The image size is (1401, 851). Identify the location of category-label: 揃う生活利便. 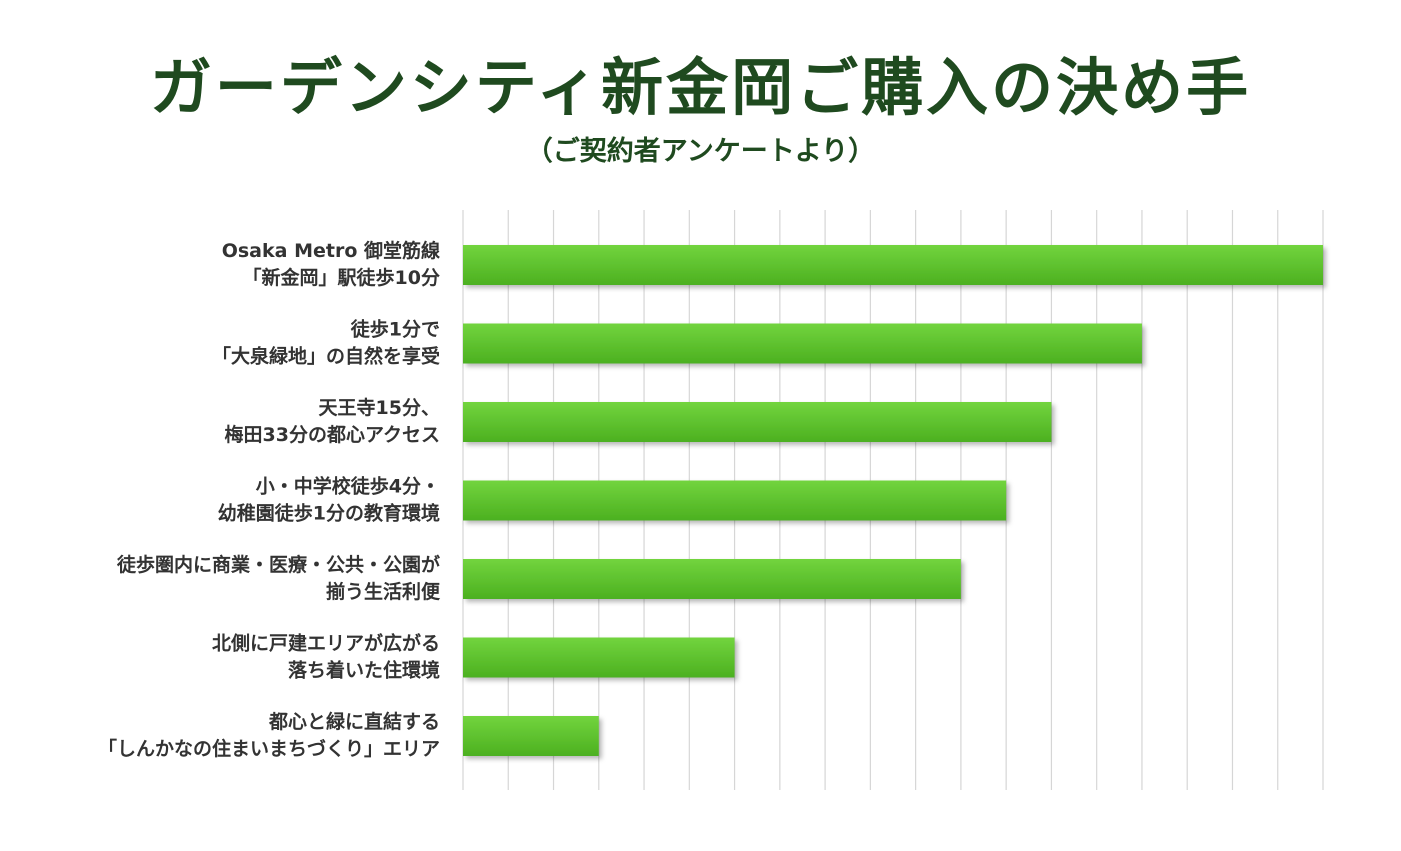
(383, 591).